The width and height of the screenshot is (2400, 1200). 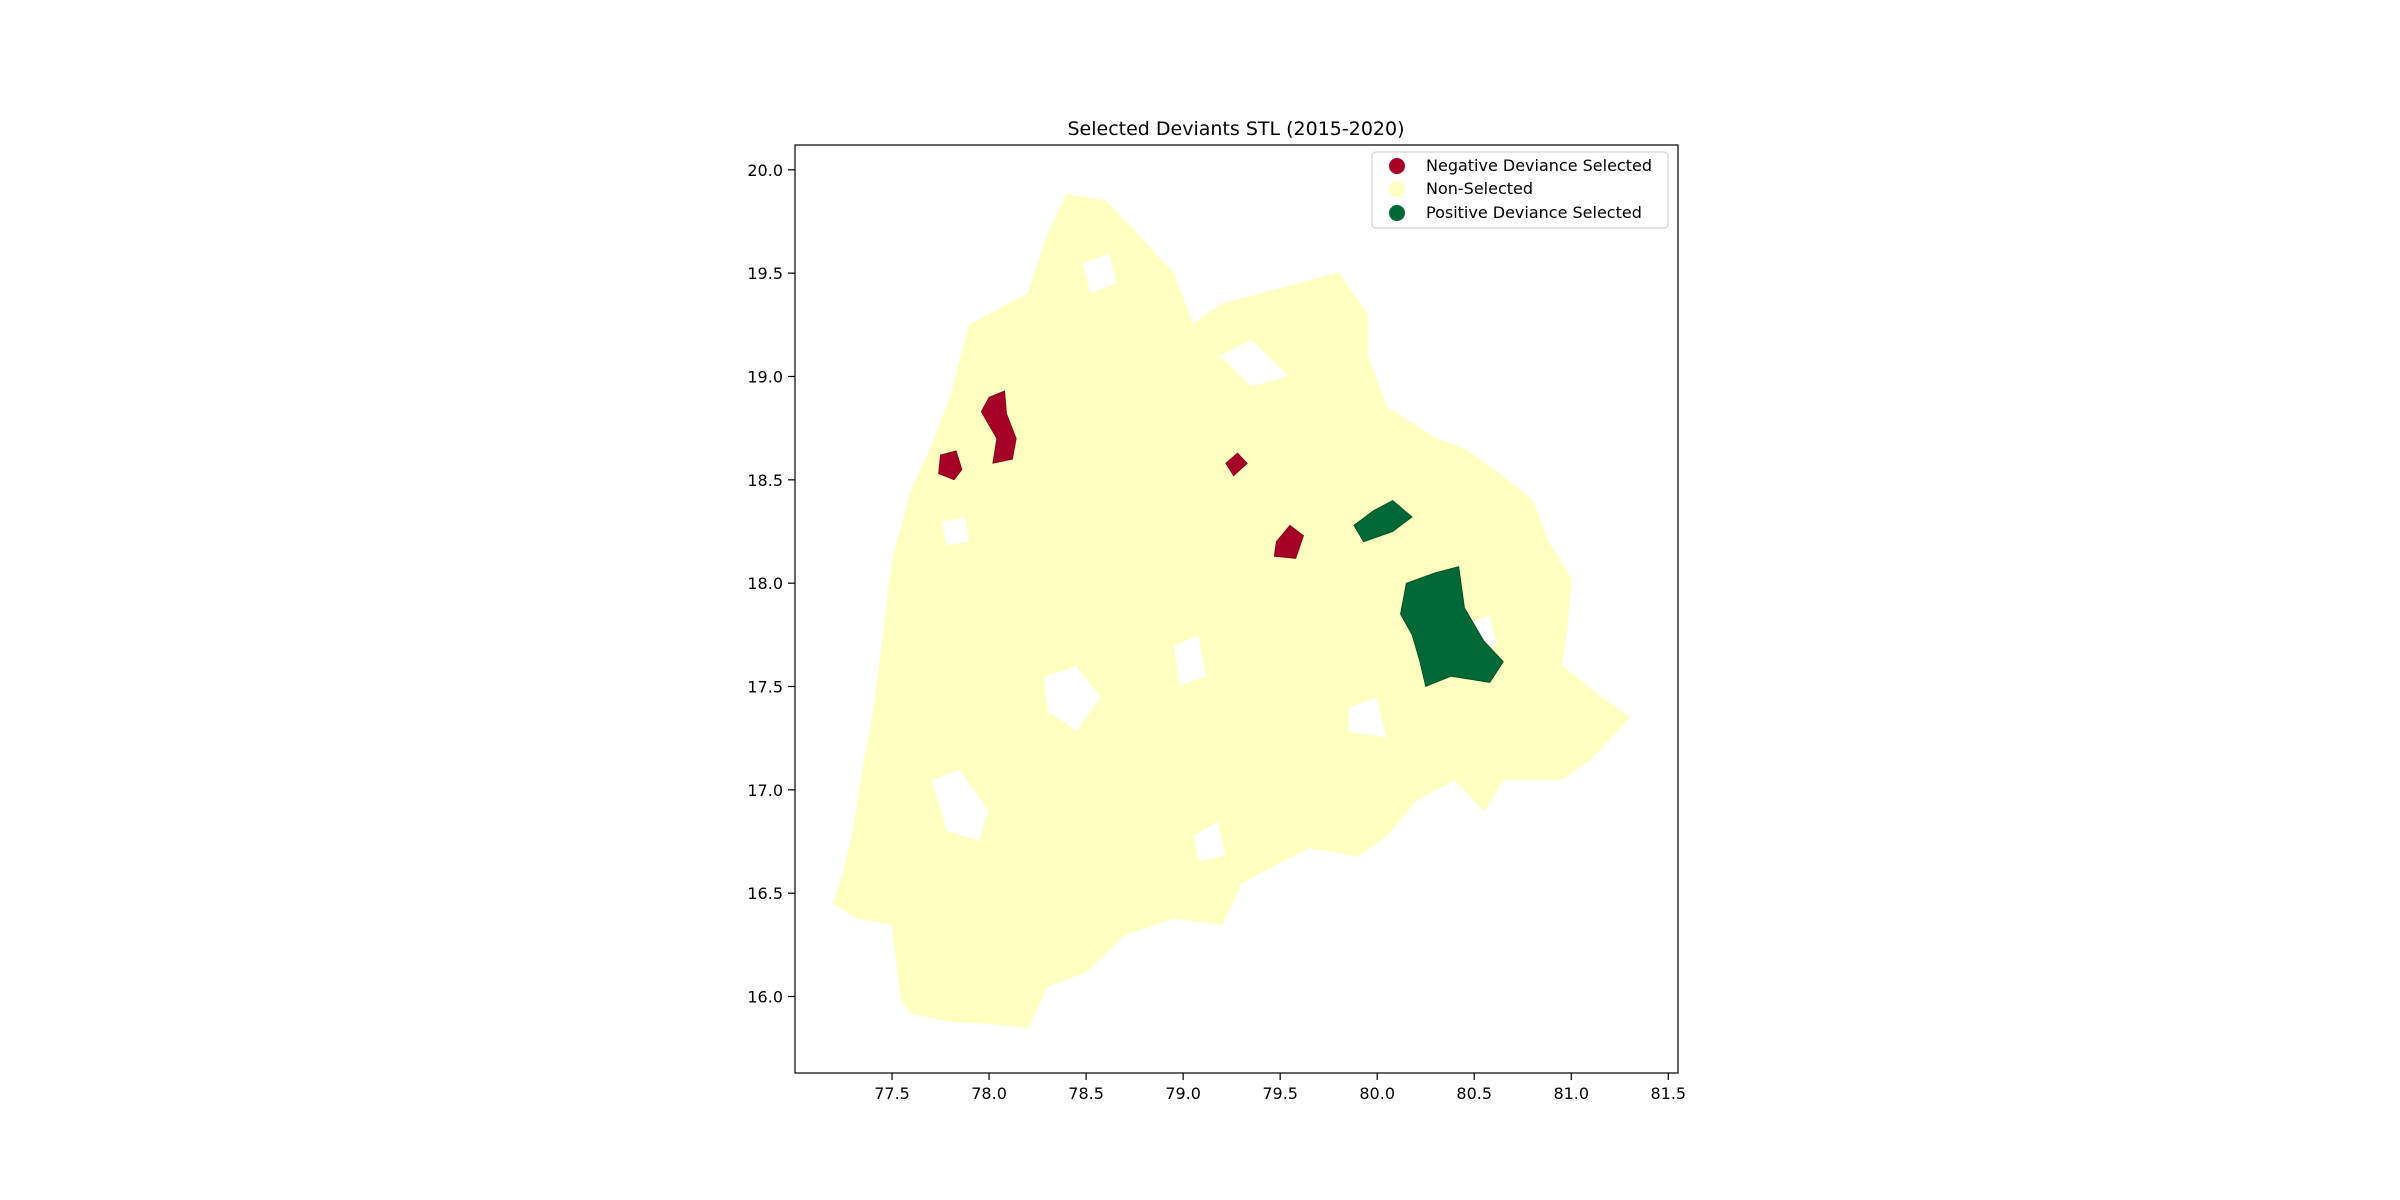 I want to click on legend-label-non-selected: Non-Selected, so click(x=1479, y=188).